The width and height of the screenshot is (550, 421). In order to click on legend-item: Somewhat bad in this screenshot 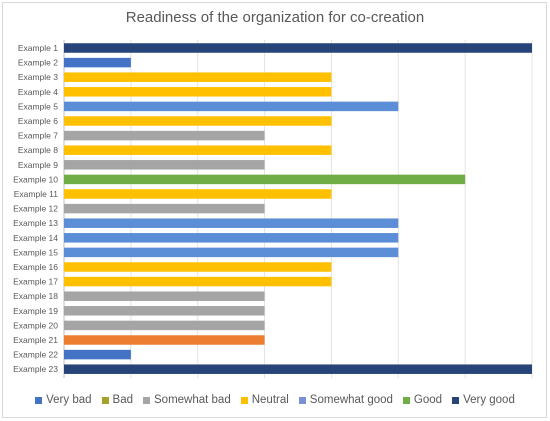, I will do `click(187, 400)`.